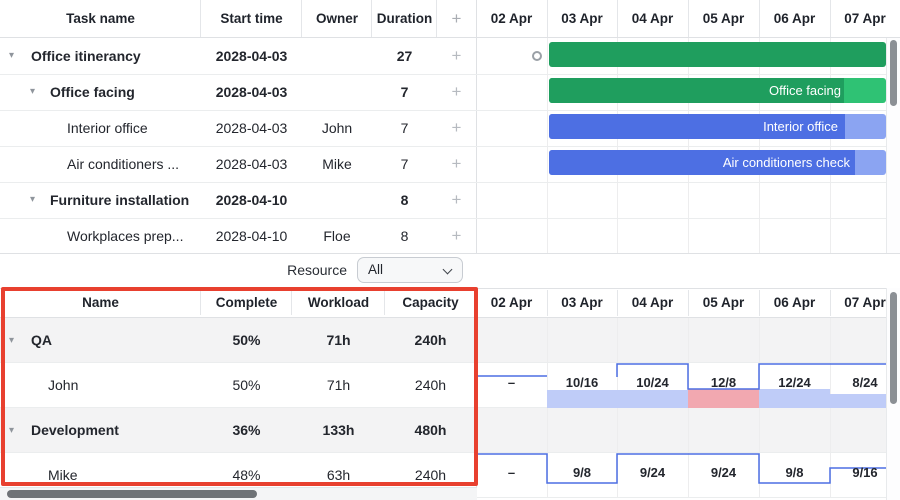  I want to click on task-bar-office-facing: Office facing, so click(717, 90).